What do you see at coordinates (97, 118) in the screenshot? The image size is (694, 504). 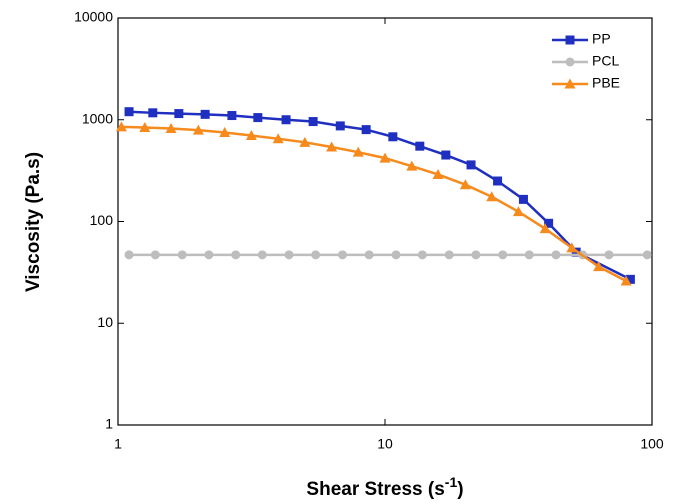 I see `y-tick-label: 1000` at bounding box center [97, 118].